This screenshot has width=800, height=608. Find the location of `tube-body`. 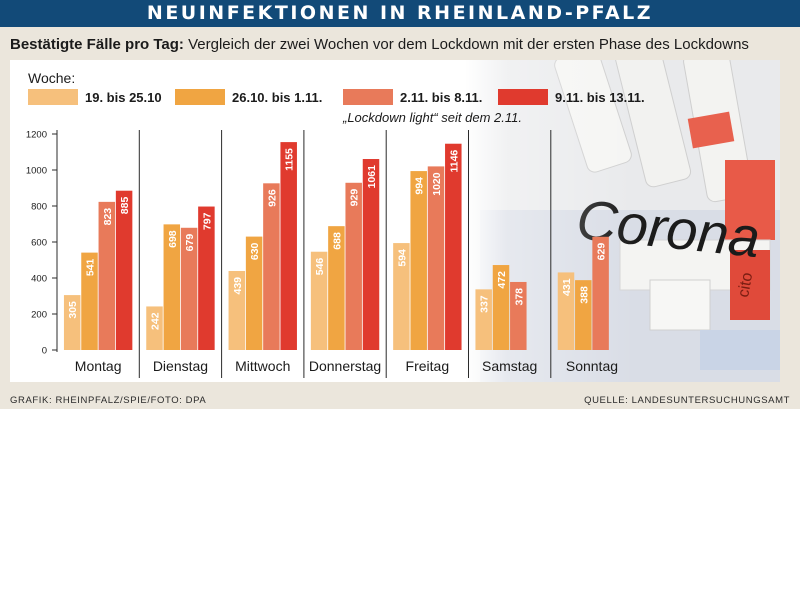

tube-body is located at coordinates (680, 305).